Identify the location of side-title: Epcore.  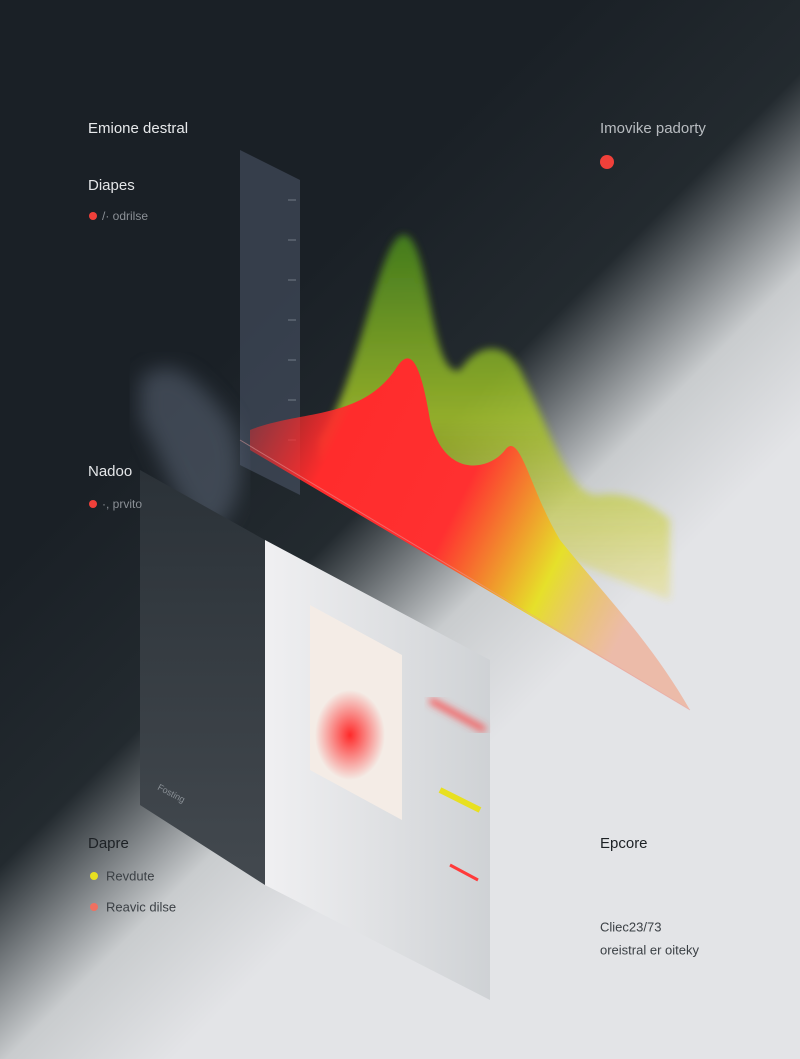
(624, 843).